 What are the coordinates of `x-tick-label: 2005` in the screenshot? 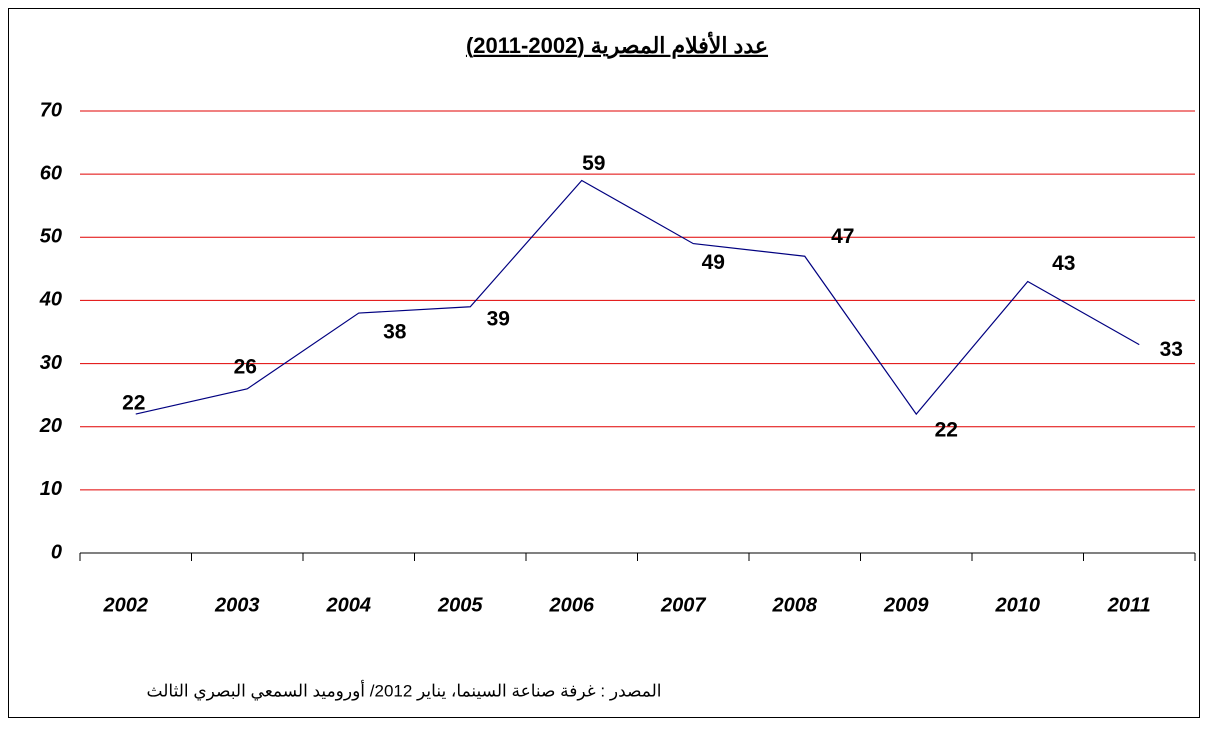 It's located at (460, 605).